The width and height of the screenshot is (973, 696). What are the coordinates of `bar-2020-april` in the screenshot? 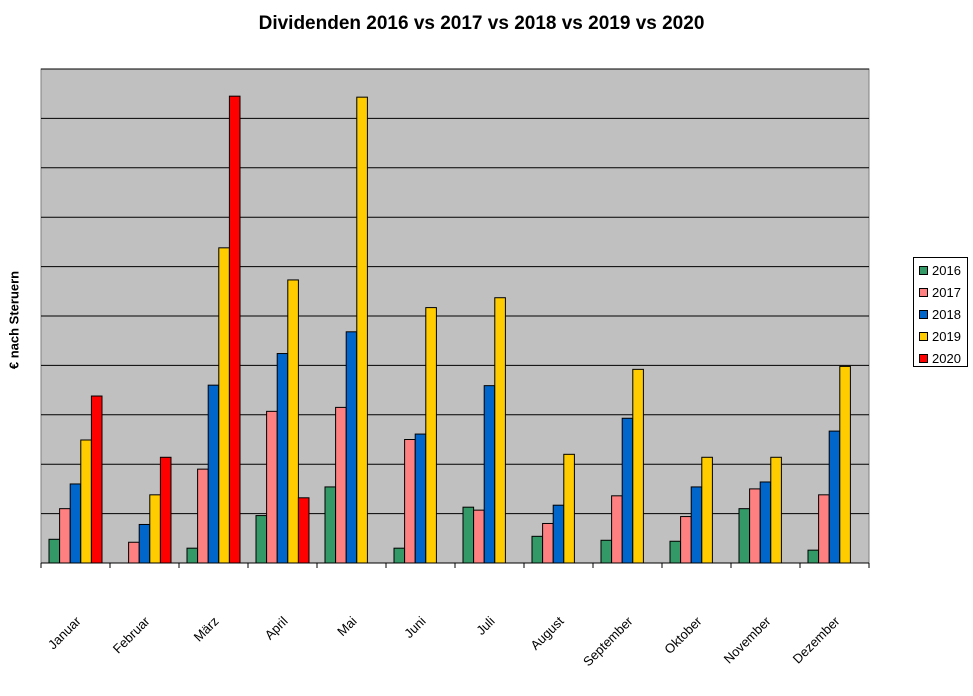 It's located at (303, 530).